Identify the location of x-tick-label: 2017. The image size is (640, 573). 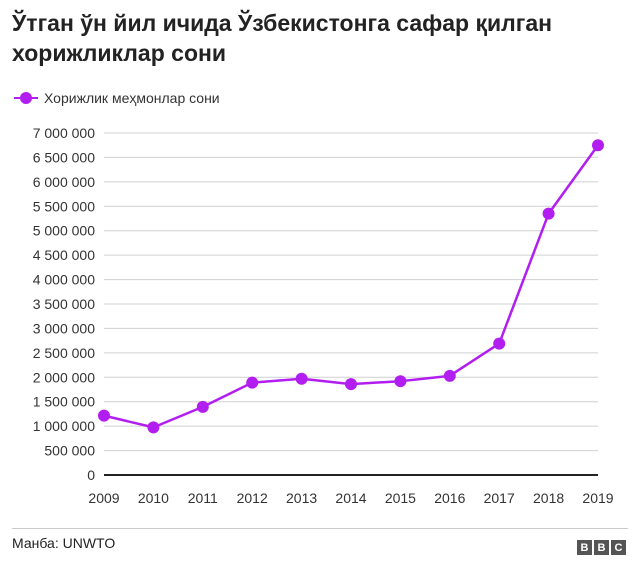
(499, 498).